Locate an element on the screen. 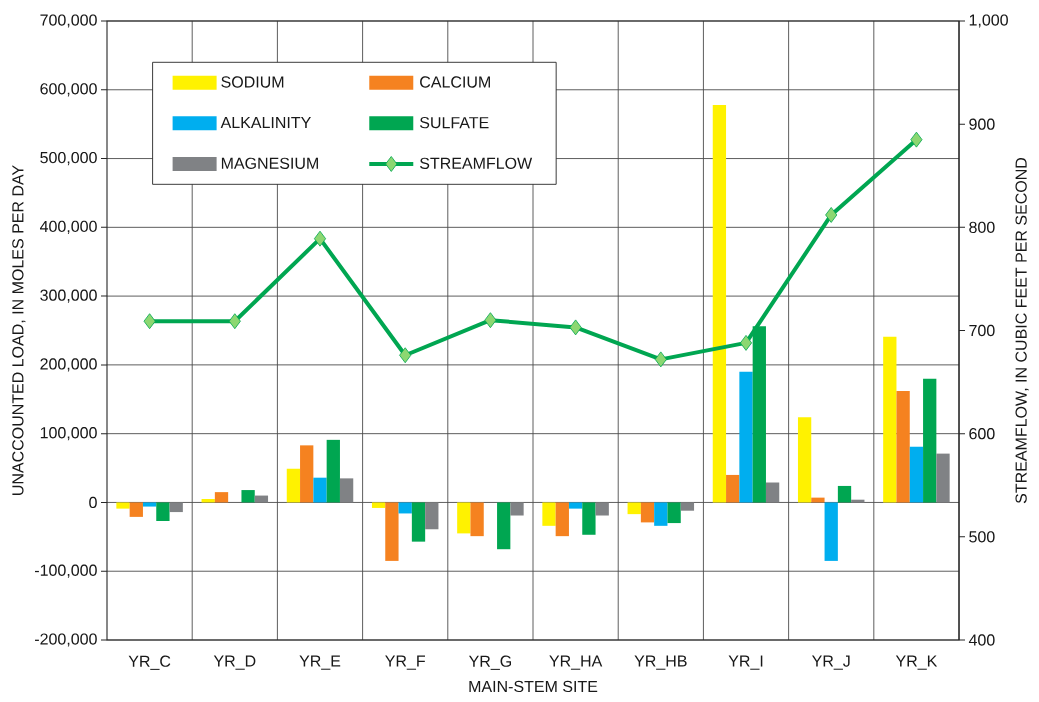 This screenshot has width=1039, height=702. y-tick-label: 200,000 is located at coordinates (68, 365).